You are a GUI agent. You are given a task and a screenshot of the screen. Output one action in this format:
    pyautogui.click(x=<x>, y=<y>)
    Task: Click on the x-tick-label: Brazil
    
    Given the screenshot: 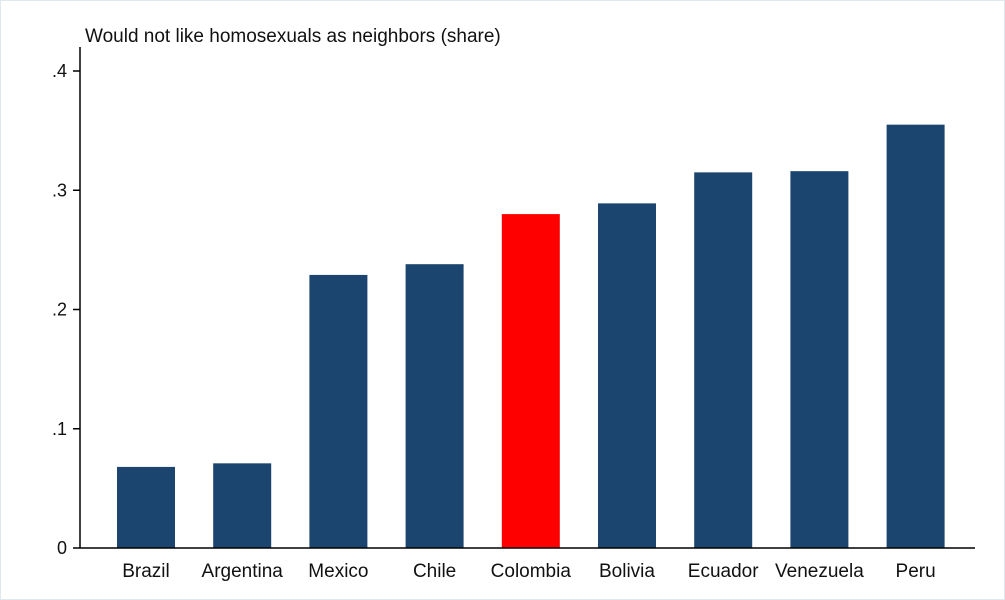 What is the action you would take?
    pyautogui.click(x=146, y=571)
    